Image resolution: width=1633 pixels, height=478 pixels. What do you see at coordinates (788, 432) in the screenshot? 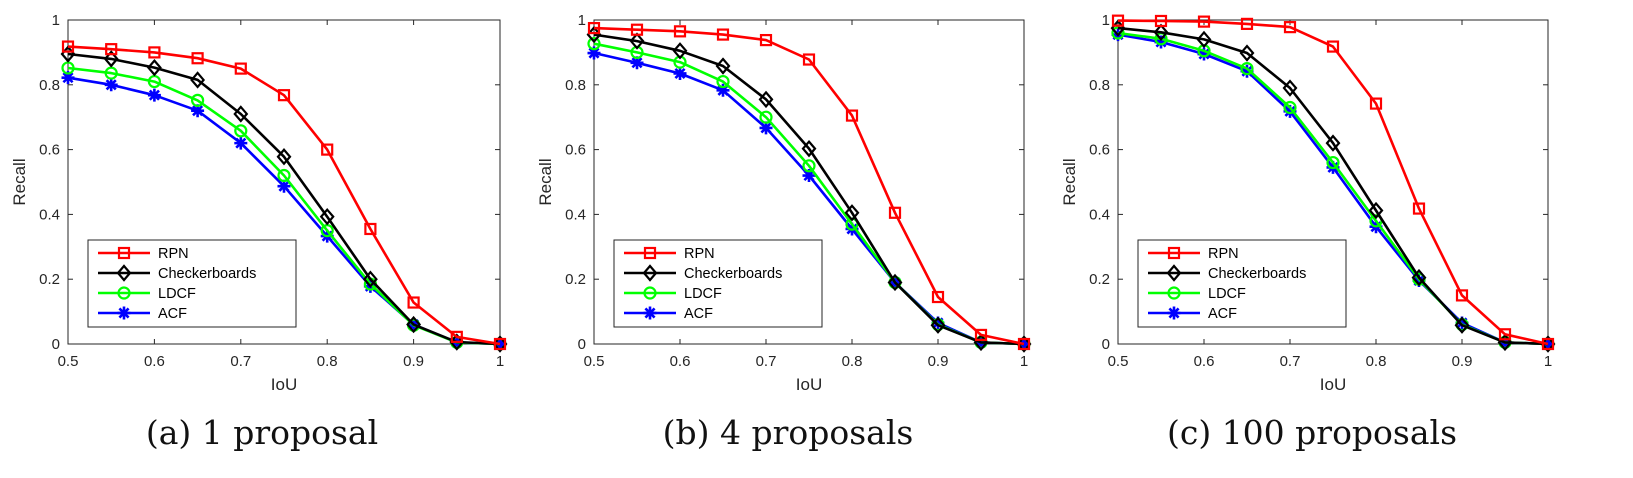
I see `panel-caption: (b) 4 proposals` at bounding box center [788, 432].